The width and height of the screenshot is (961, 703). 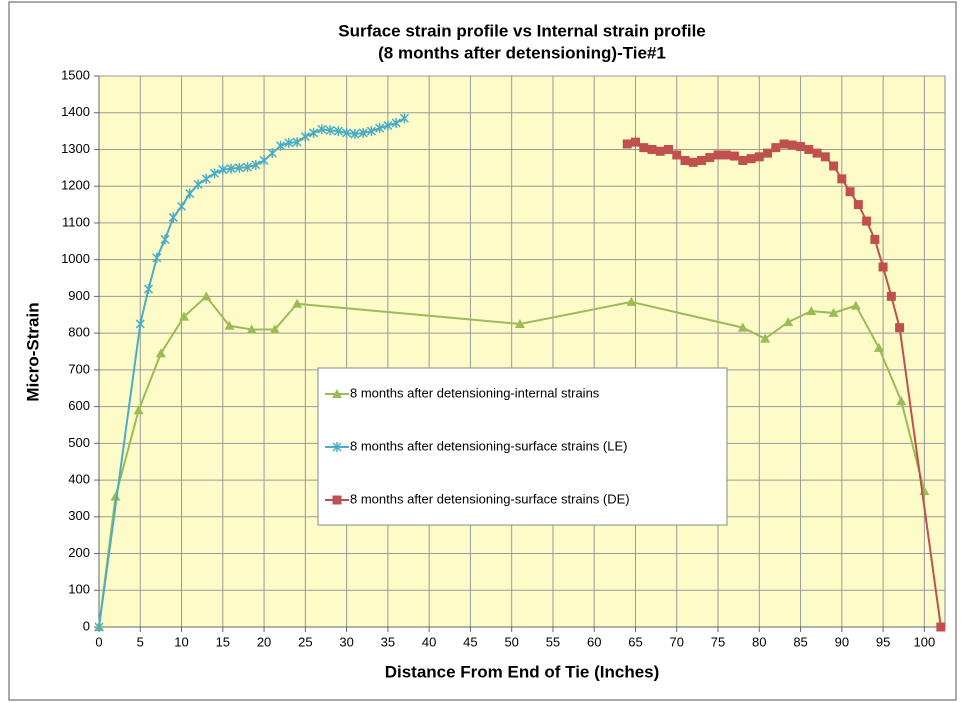 What do you see at coordinates (140, 641) in the screenshot?
I see `x-tick-label: 5` at bounding box center [140, 641].